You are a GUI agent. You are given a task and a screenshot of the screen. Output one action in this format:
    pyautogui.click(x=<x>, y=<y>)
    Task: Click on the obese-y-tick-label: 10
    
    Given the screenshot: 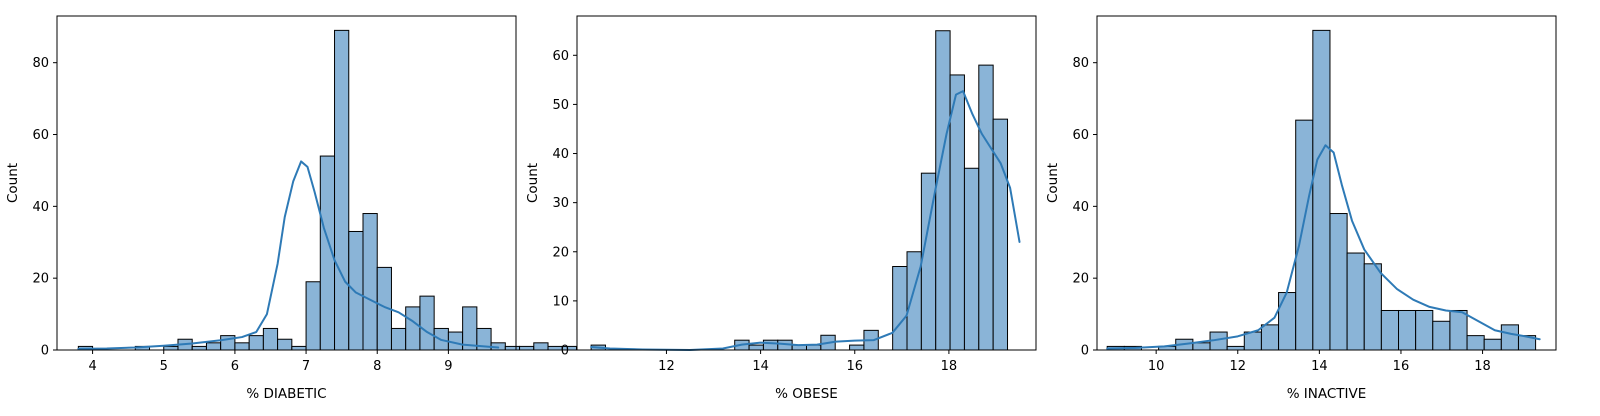 What is the action you would take?
    pyautogui.click(x=560, y=301)
    